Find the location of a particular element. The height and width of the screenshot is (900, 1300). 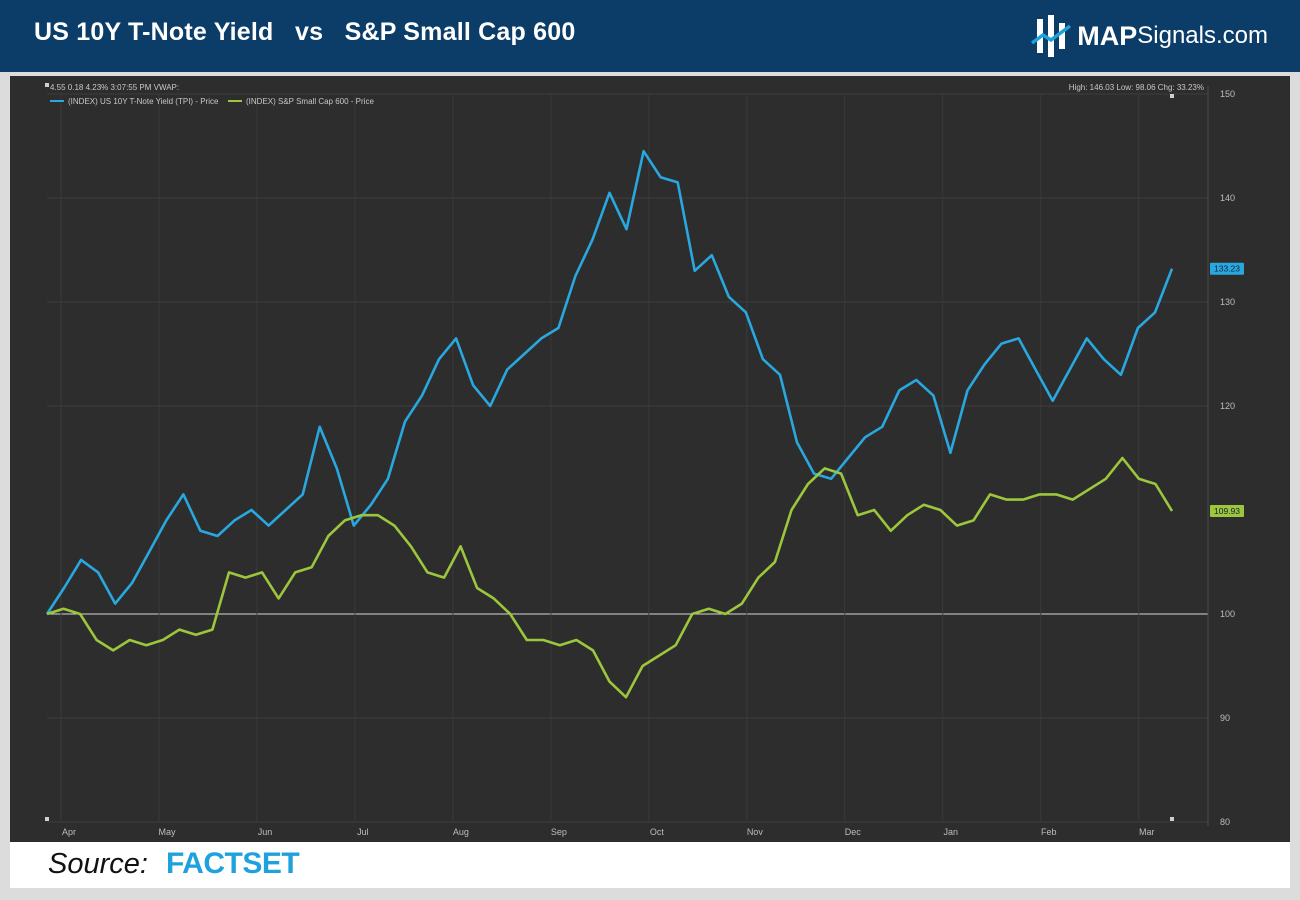

y-tick-label: 100 is located at coordinates (1227, 614).